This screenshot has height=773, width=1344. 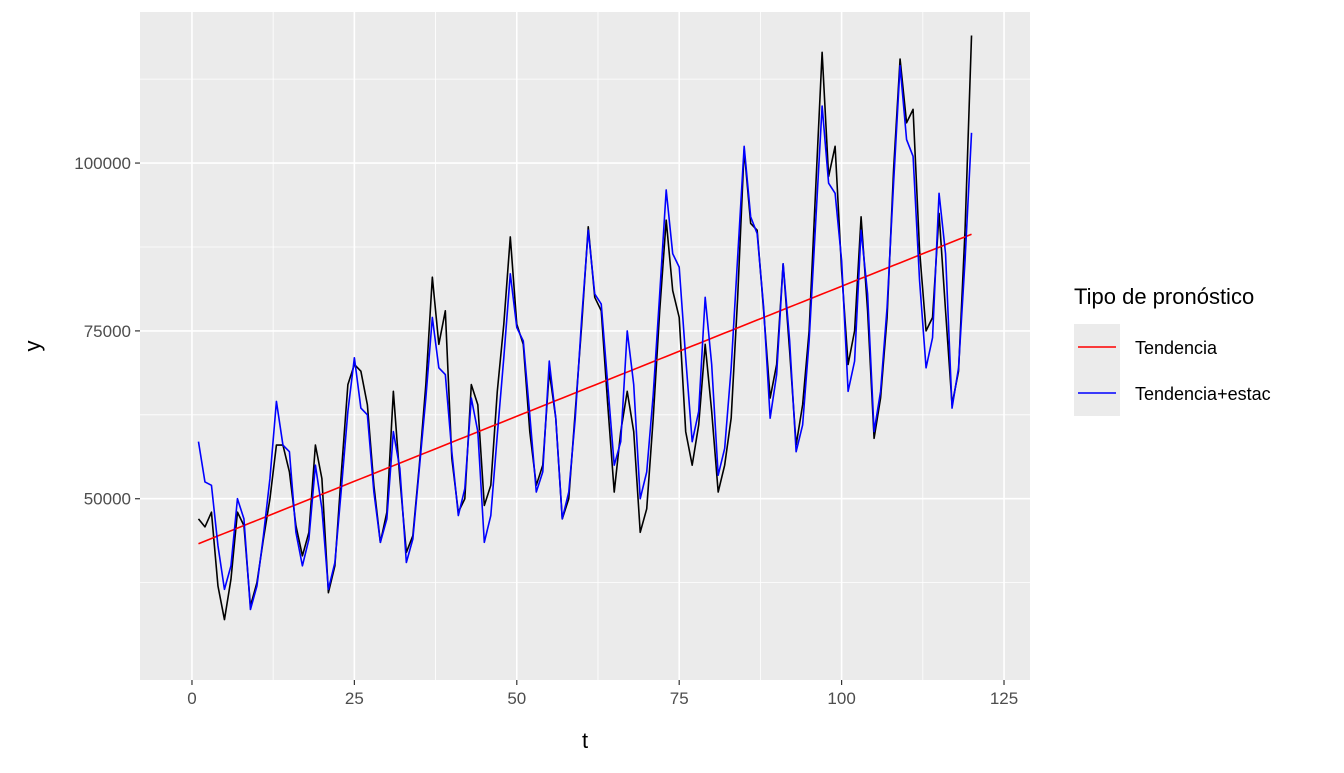 What do you see at coordinates (679, 698) in the screenshot?
I see `x-tick-label: 75` at bounding box center [679, 698].